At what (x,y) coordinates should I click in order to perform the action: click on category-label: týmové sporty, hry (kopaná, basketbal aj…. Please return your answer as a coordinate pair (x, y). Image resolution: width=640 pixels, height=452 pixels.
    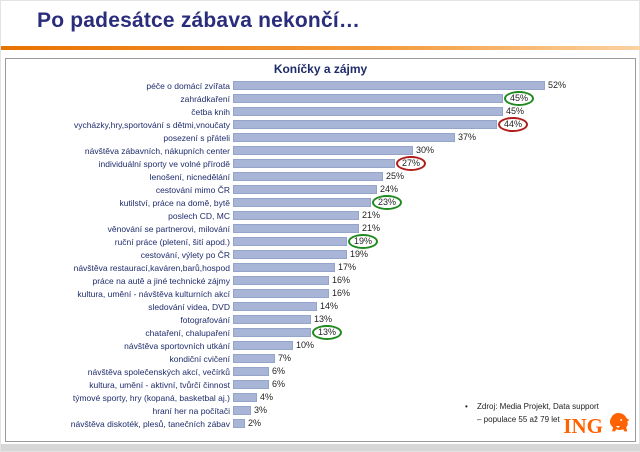
    Looking at the image, I should click on (151, 397).